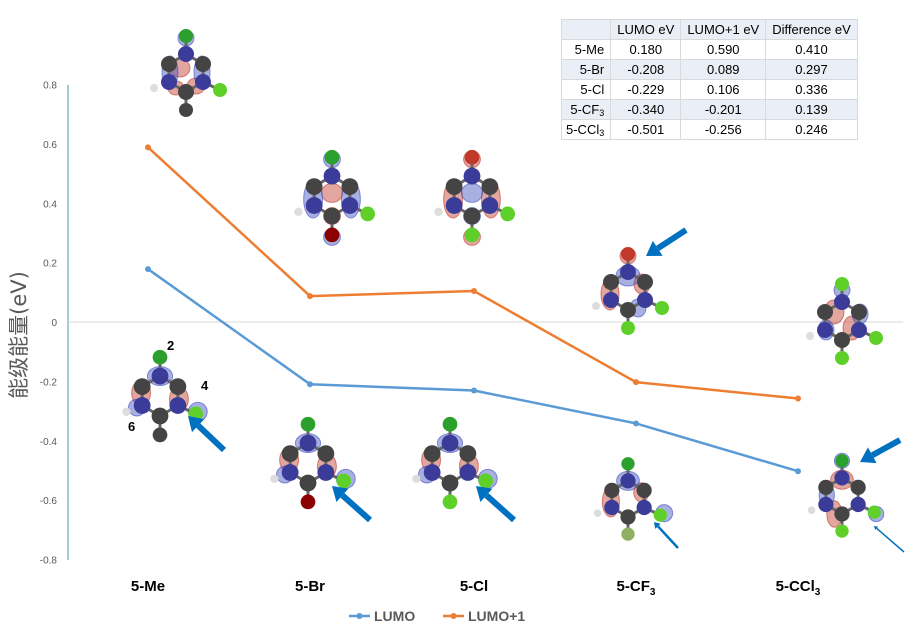 This screenshot has height=631, width=913. I want to click on y-tick-label: -0.4, so click(49, 442).